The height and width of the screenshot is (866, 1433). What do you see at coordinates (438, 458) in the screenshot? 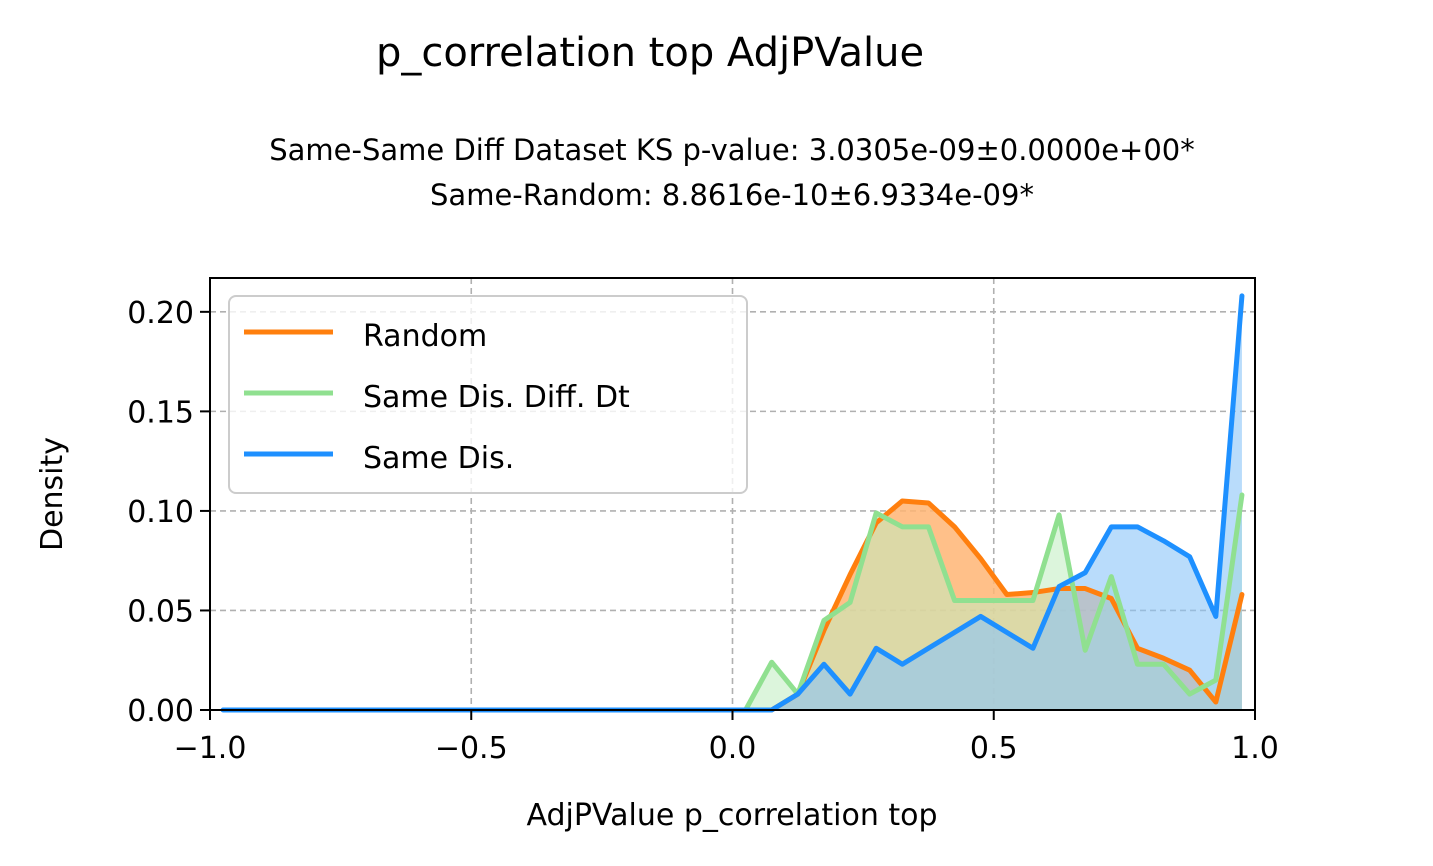
I see `legend-label-same-dis: Same Dis.` at bounding box center [438, 458].